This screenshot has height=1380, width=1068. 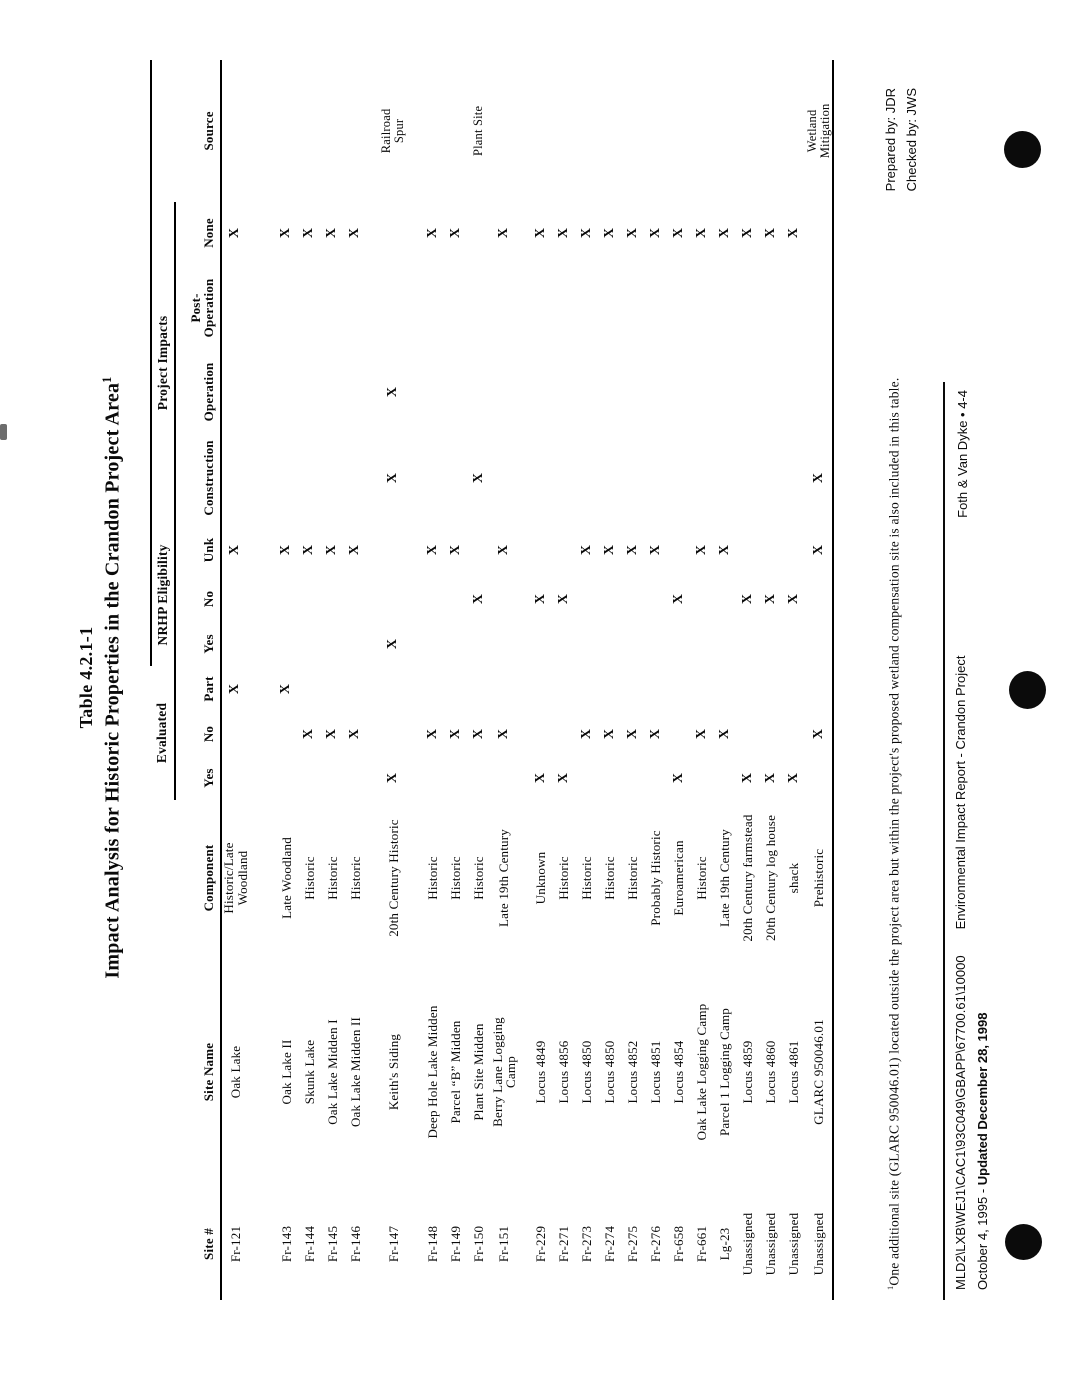 I want to click on cell-site-number: Unassigned, so click(x=794, y=1244).